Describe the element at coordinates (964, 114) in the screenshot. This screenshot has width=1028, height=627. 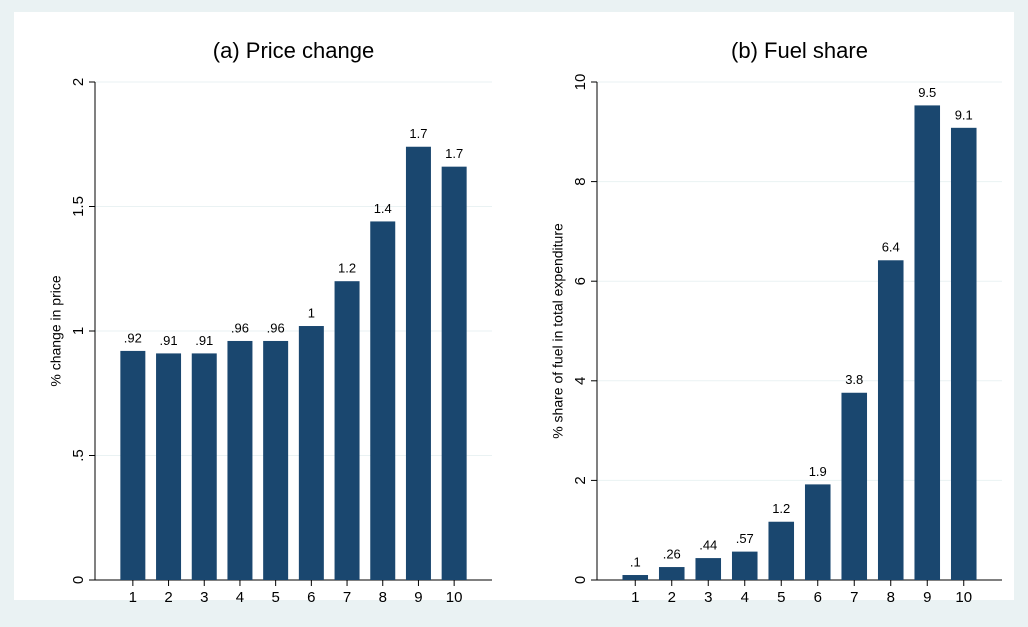
I see `value-label: 9.1` at that location.